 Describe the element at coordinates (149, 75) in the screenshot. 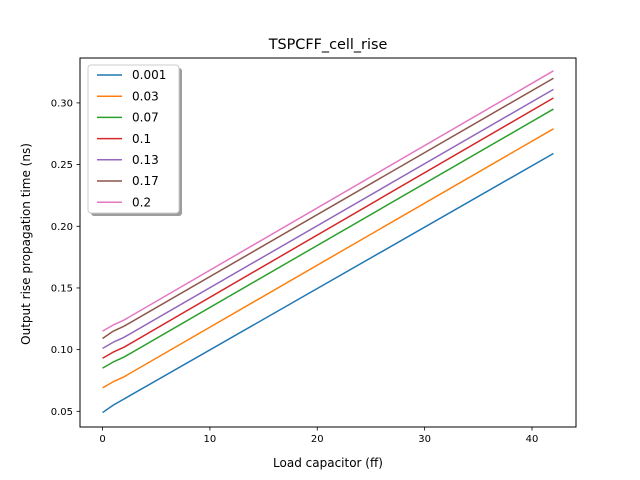

I see `legend-label: 0.001` at that location.